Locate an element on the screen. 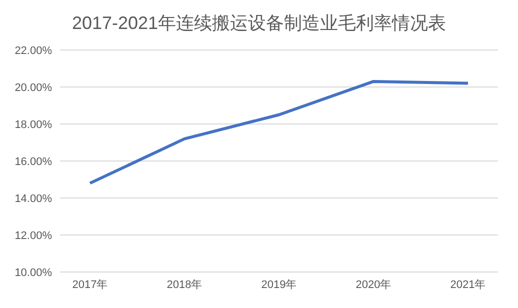 This screenshot has height=308, width=518. x-tick-label: 2019年 is located at coordinates (279, 284).